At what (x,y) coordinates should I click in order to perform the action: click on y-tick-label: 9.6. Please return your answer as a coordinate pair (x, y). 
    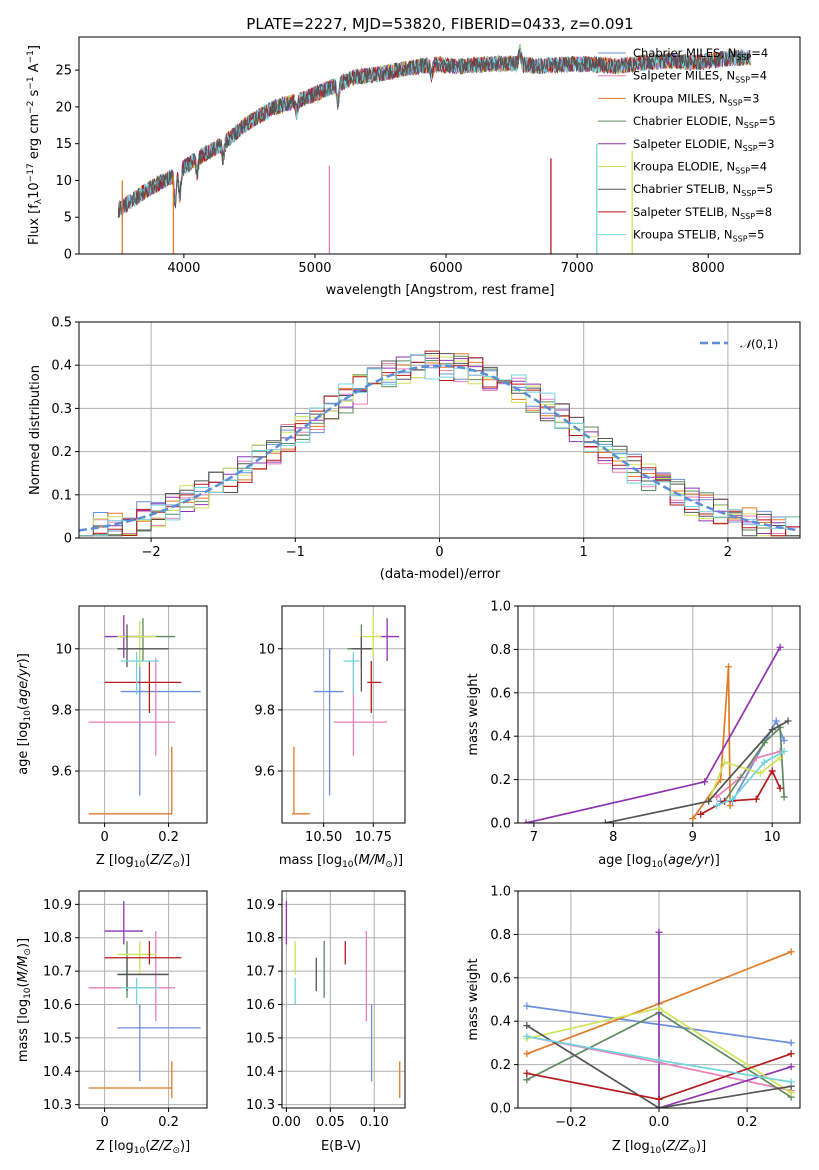
    Looking at the image, I should click on (61, 772).